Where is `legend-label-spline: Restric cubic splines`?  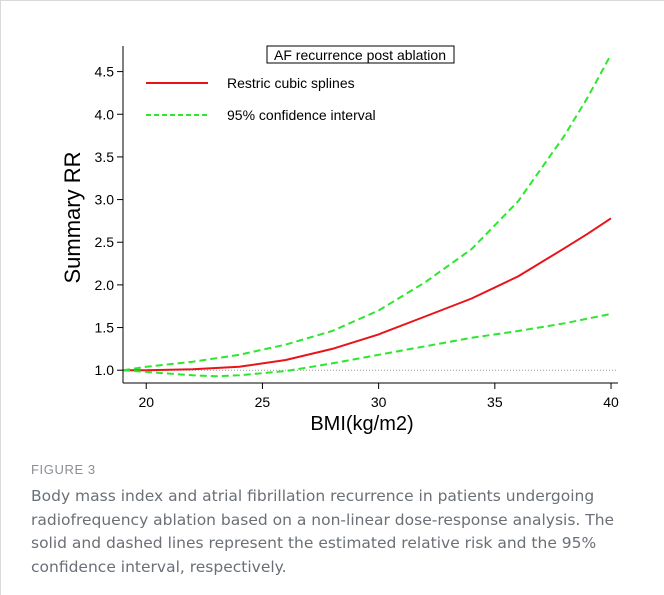 legend-label-spline: Restric cubic splines is located at coordinates (291, 83).